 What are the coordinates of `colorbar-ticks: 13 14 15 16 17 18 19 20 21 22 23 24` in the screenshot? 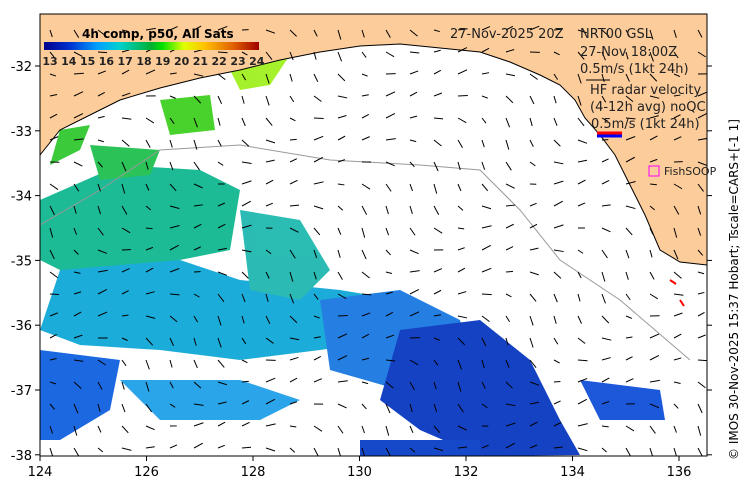 It's located at (153, 61).